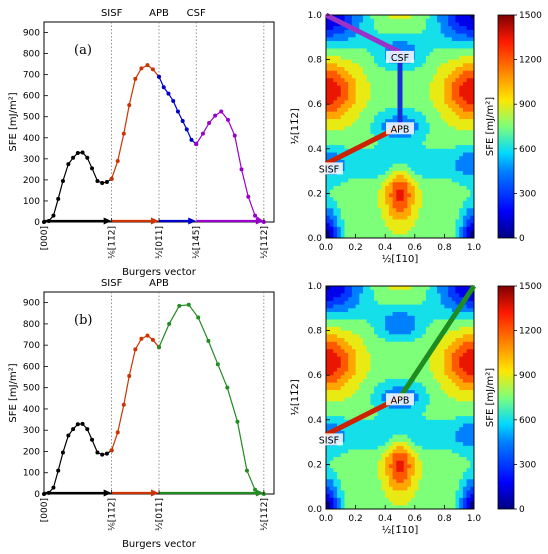  Describe the element at coordinates (112, 13) in the screenshot. I see `top-label: SISF` at that location.